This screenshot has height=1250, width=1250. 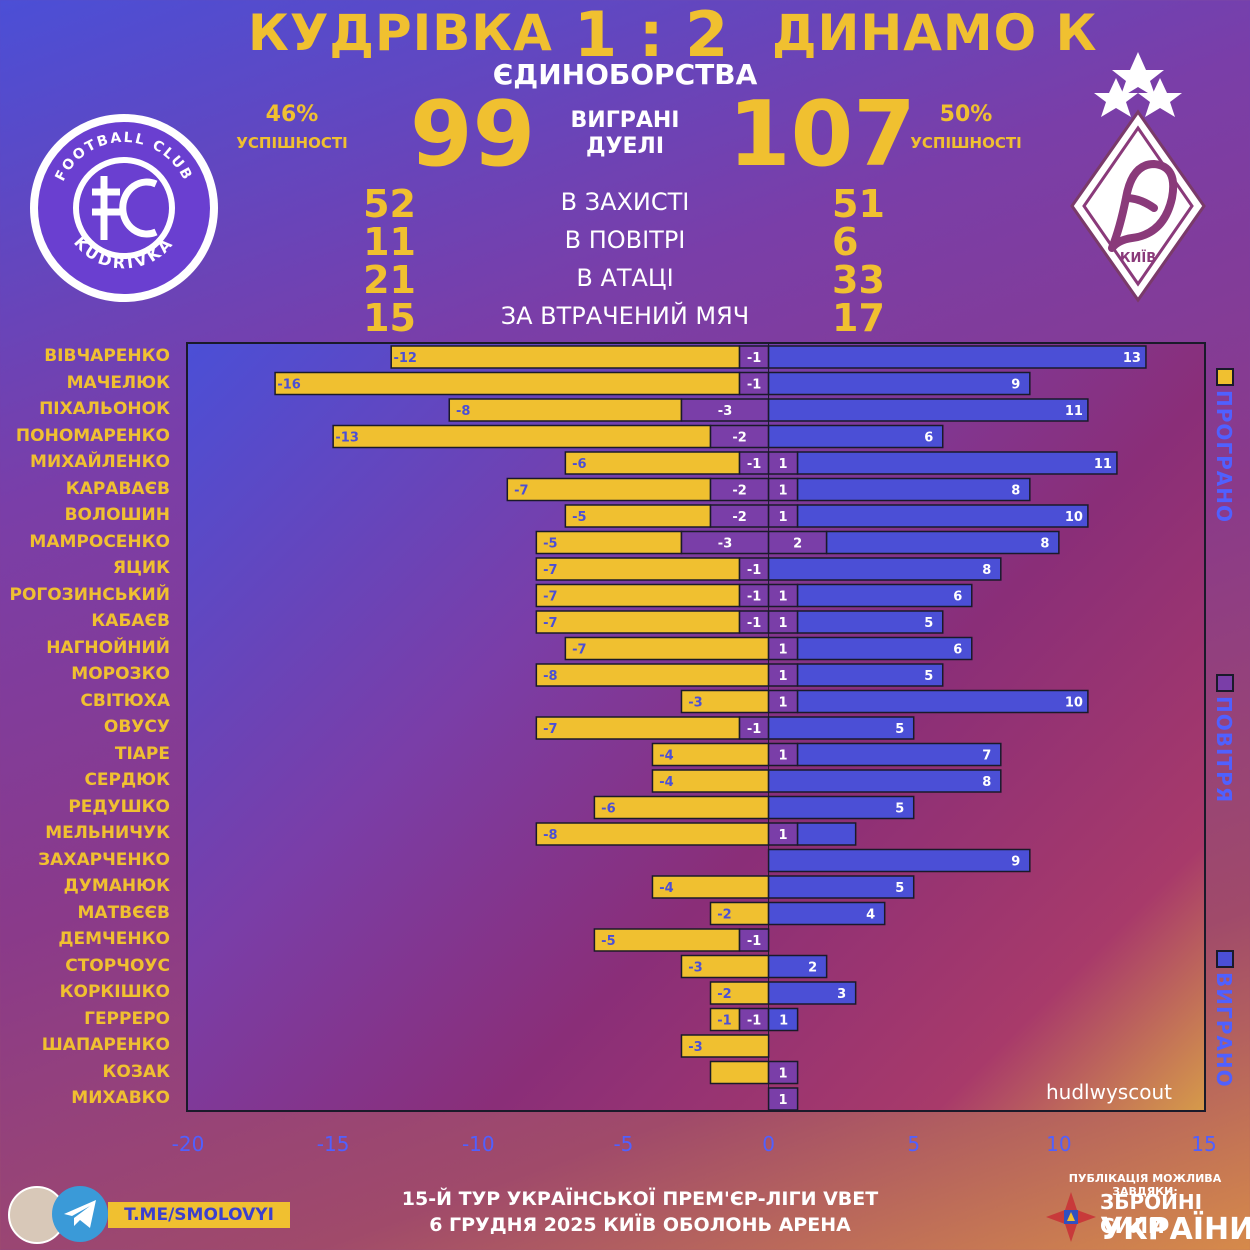 What do you see at coordinates (141, 568) in the screenshot?
I see `player-name: ЯЦИК` at bounding box center [141, 568].